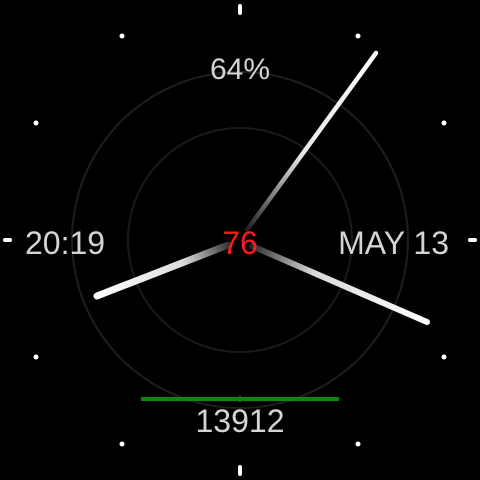  I want to click on hour-hand-icon, so click(162, 270).